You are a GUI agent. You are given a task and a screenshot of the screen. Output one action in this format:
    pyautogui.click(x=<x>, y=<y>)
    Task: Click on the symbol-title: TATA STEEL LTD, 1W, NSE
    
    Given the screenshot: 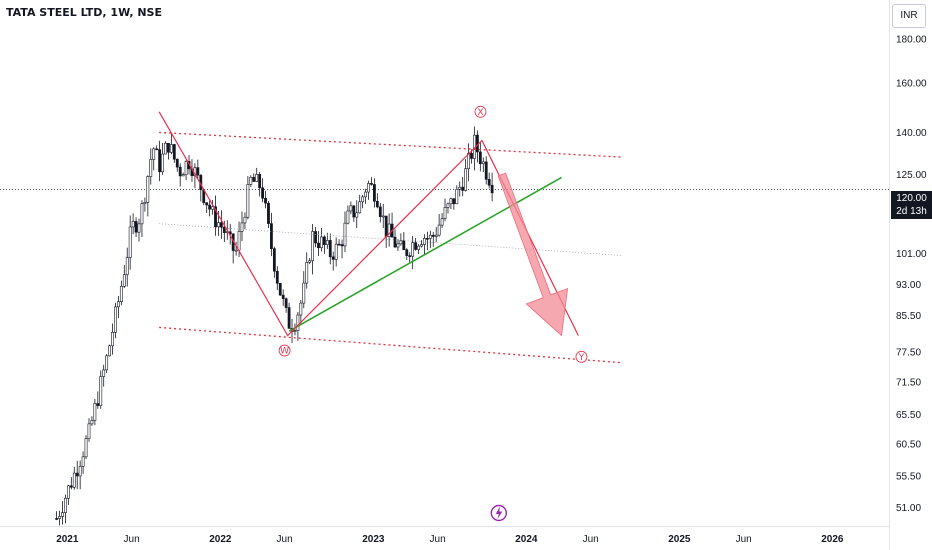 What is the action you would take?
    pyautogui.click(x=84, y=12)
    